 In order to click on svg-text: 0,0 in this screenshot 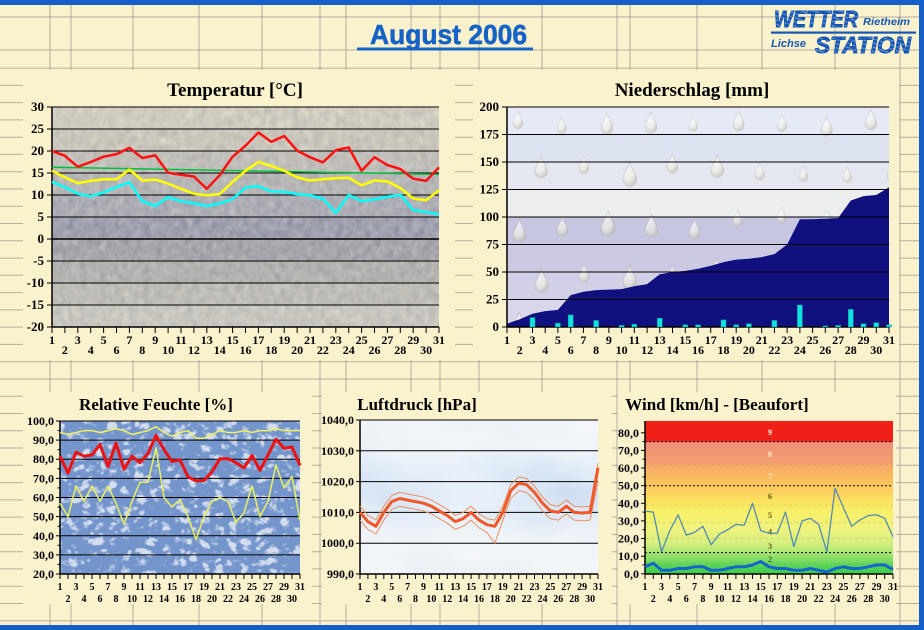, I will do `click(631, 574)`.